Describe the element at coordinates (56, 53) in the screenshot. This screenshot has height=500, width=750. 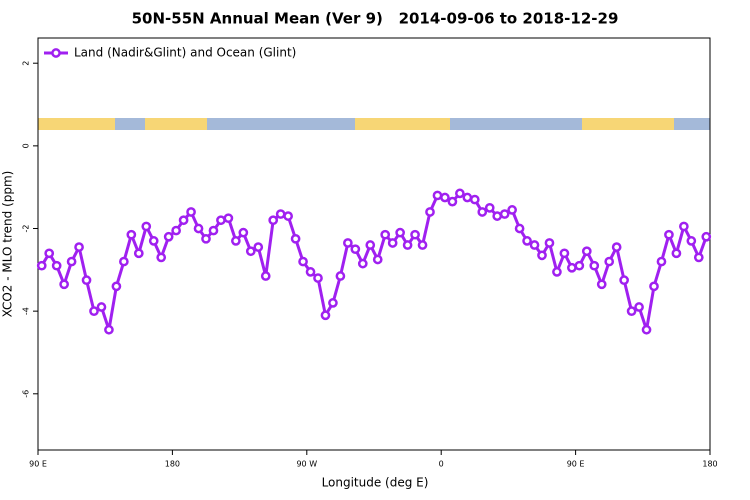
I see `legend-marker` at that location.